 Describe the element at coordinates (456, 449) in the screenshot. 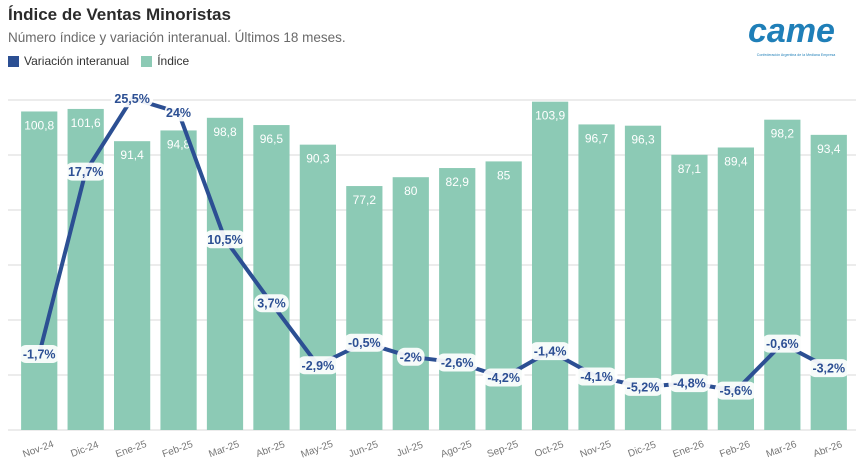

I see `x-tick-label: Ago-25` at that location.